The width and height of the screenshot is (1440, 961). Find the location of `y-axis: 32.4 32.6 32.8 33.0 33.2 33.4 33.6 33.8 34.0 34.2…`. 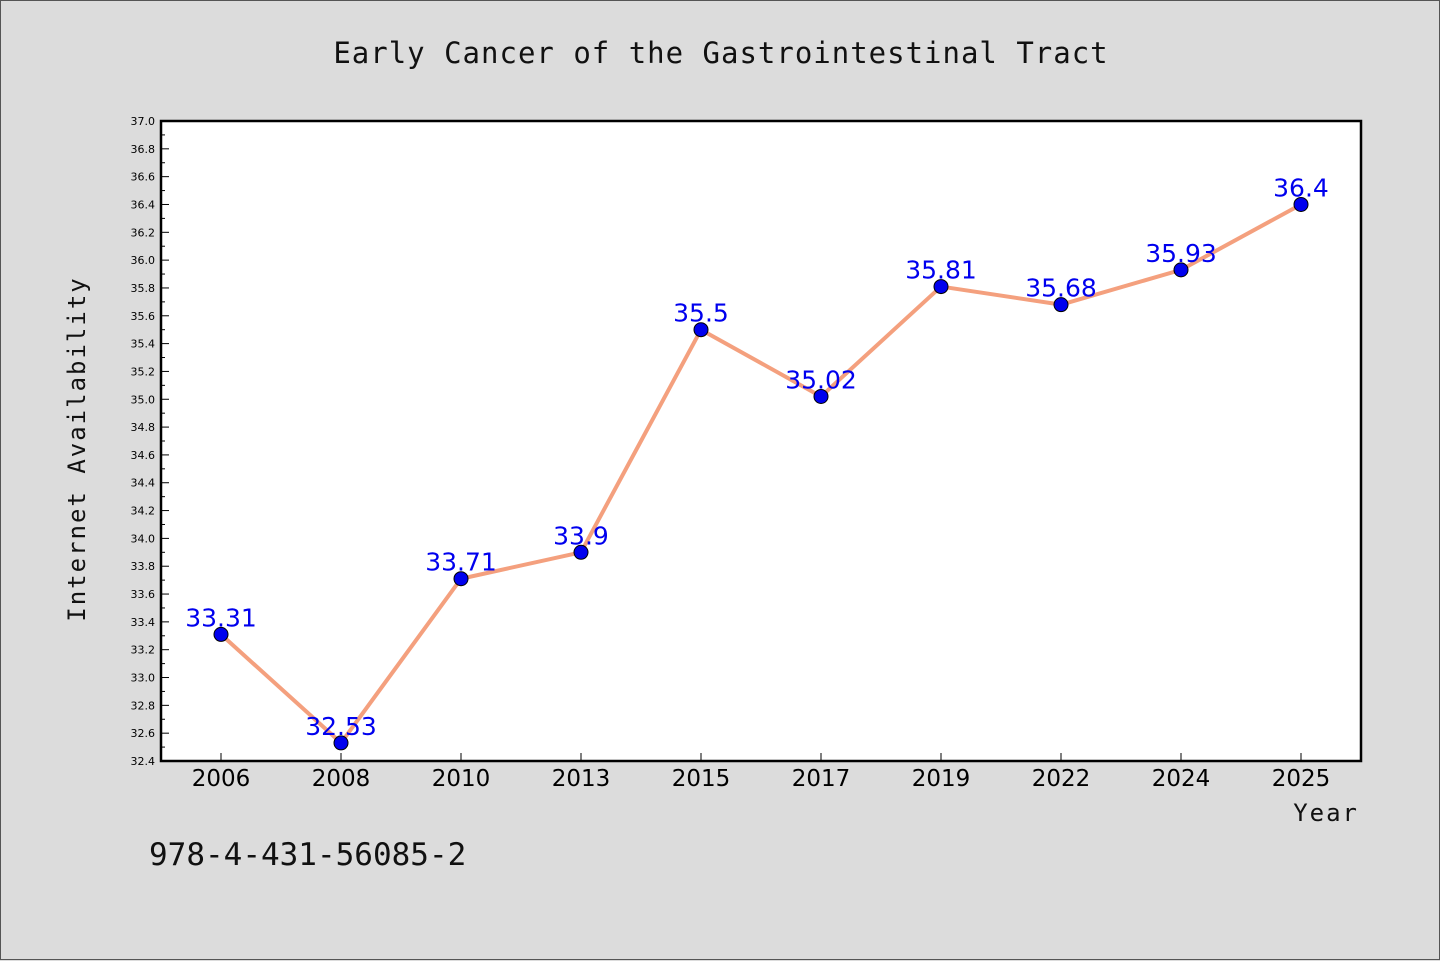

y-axis: 32.4 32.6 32.8 33.0 33.2 33.4 33.6 33.8 34.0 34.2… is located at coordinates (150, 441).